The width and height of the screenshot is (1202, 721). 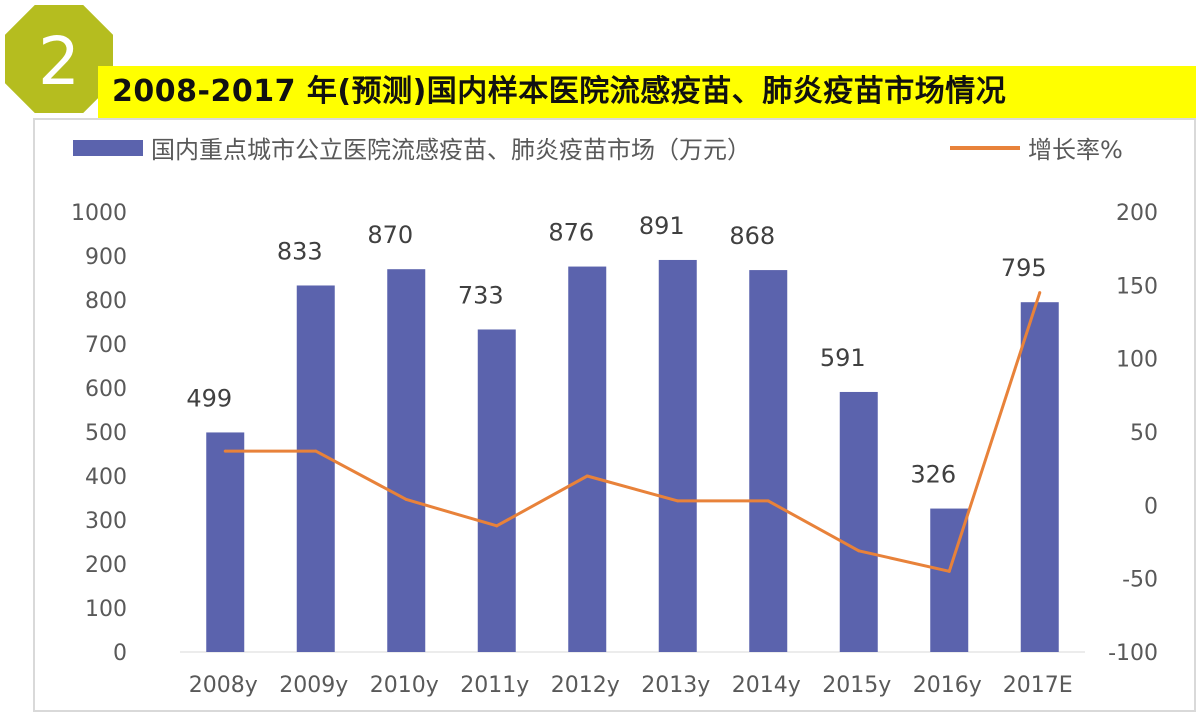 I want to click on x-tick-label: 2014y, so click(x=766, y=685).